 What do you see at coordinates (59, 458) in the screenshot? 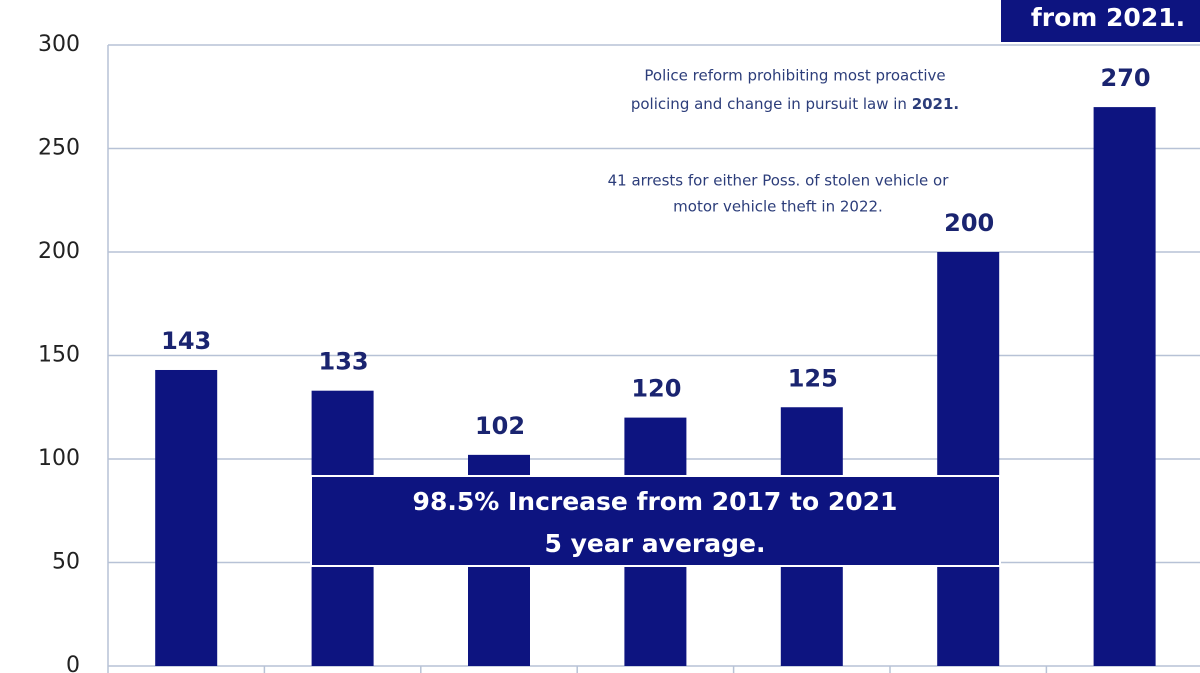
I see `y-tick-label: 100` at bounding box center [59, 458].